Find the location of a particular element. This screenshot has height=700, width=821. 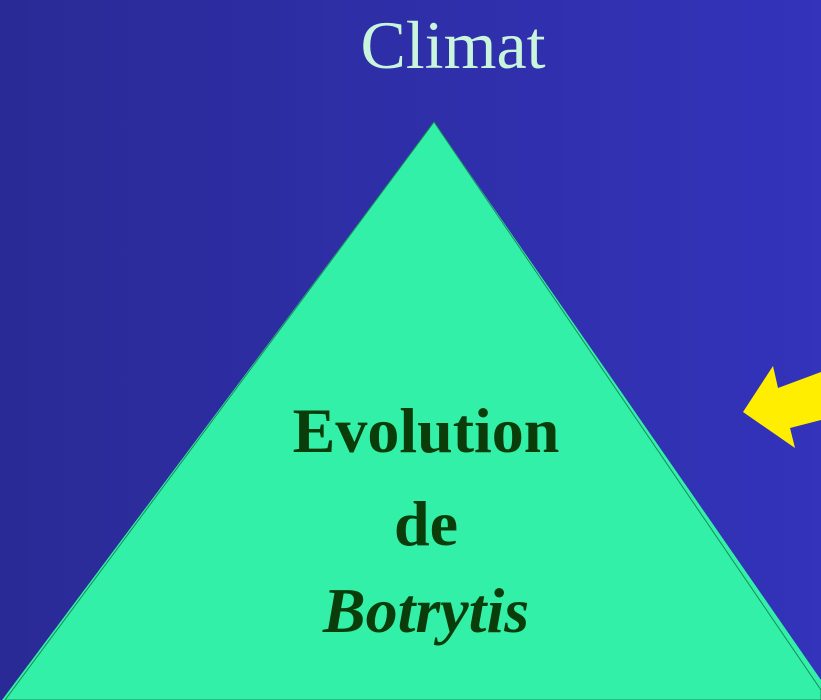

triangle-line2: de is located at coordinates (426, 523).